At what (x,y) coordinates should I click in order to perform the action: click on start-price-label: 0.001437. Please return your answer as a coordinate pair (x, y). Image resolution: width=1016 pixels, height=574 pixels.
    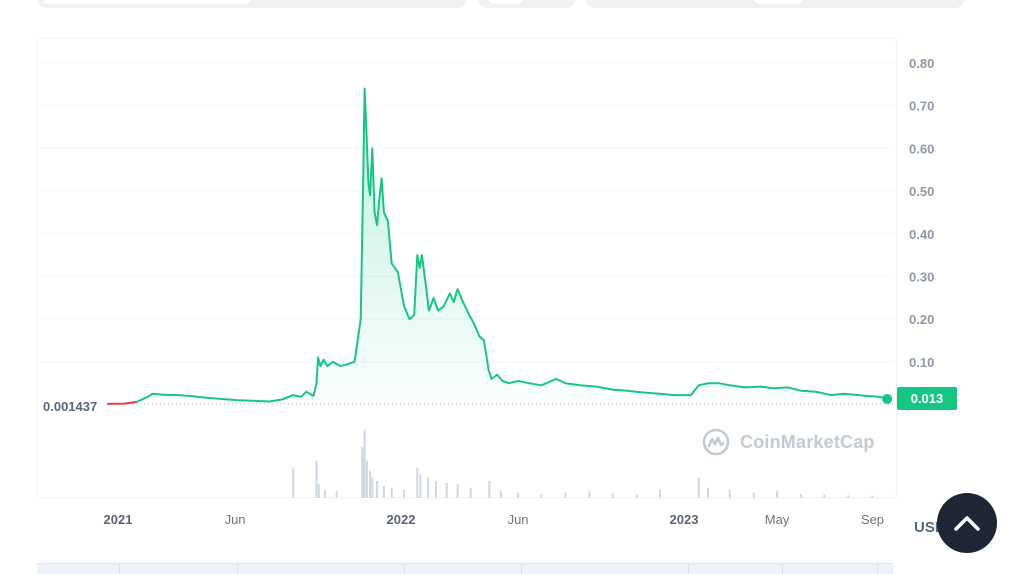
    Looking at the image, I should click on (70, 406).